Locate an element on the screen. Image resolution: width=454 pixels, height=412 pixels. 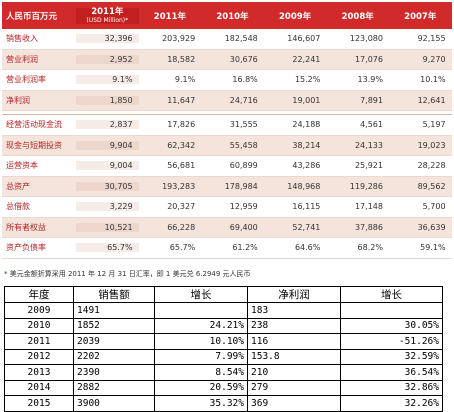
value-cell: 64.6% is located at coordinates (307, 248).